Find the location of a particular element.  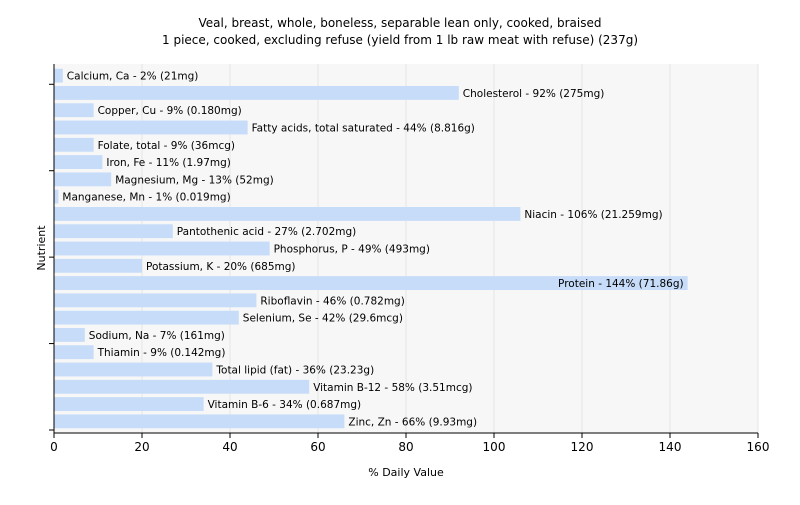

bar-label-12: Protein - 144% (71.86g) is located at coordinates (621, 284).